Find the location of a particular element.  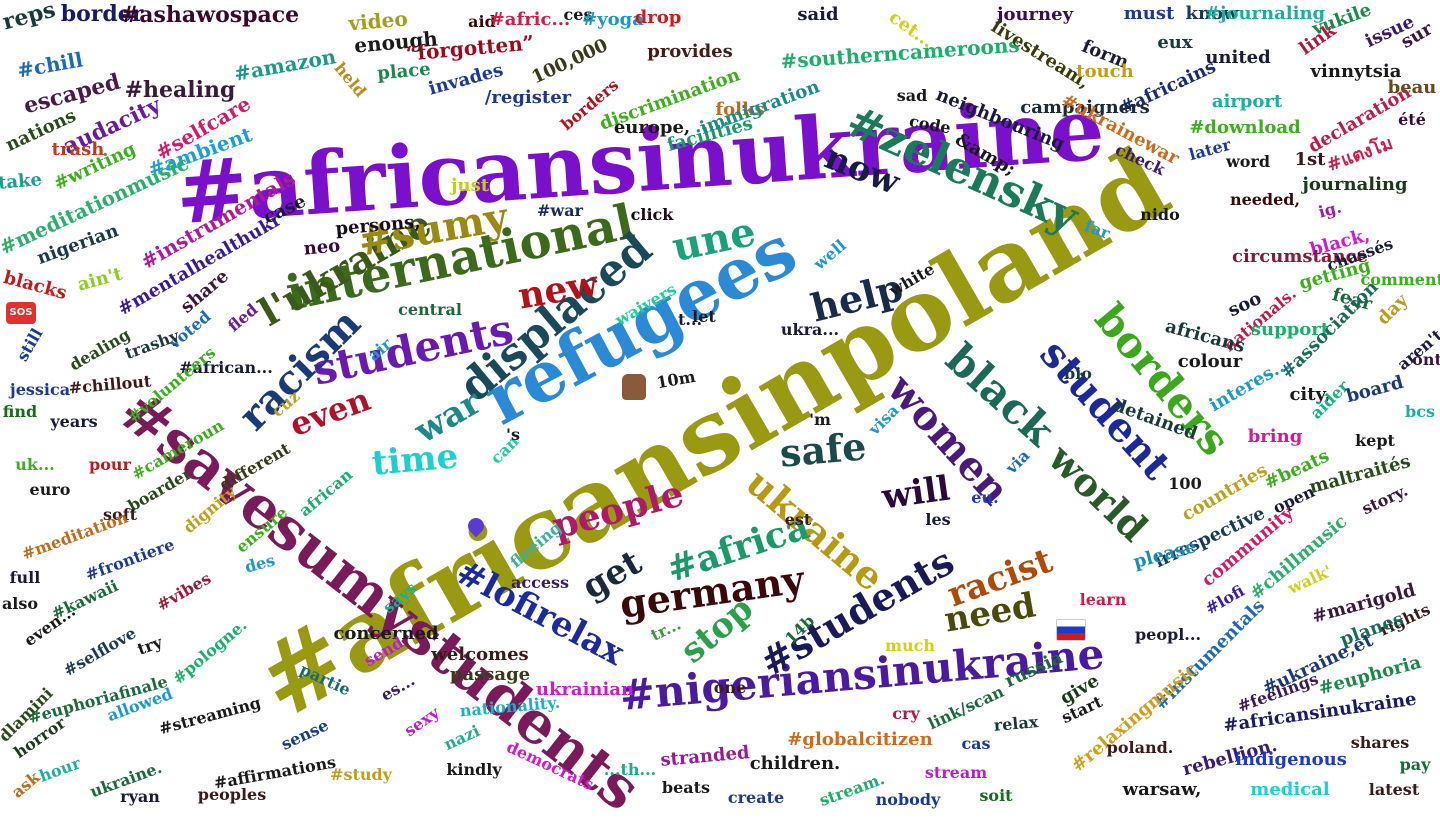

word-ont: ont is located at coordinates (1426, 359).